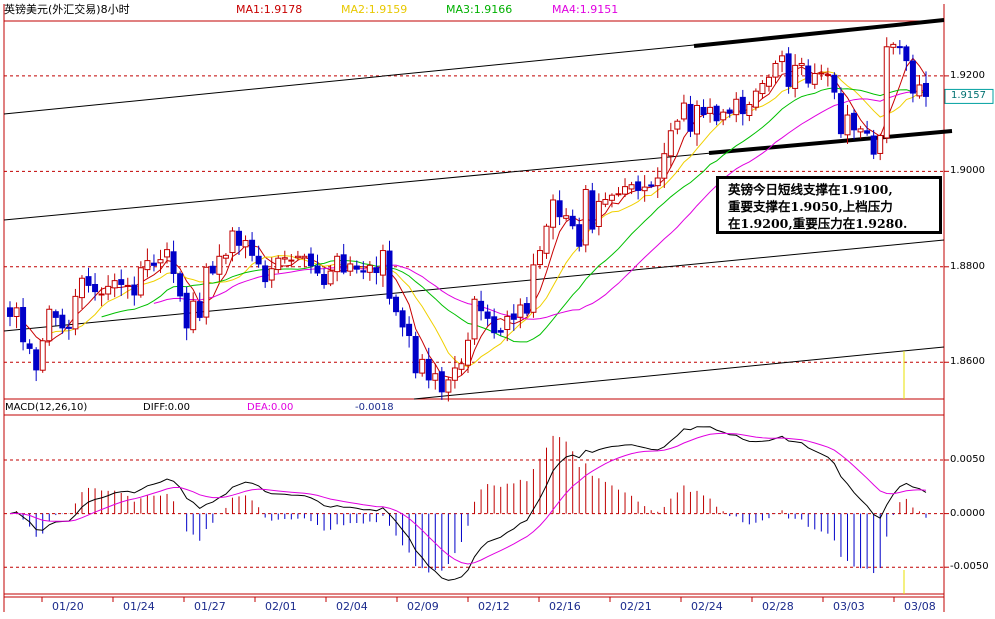  Describe the element at coordinates (778, 606) in the screenshot. I see `date-tick-label: 02/28` at that location.